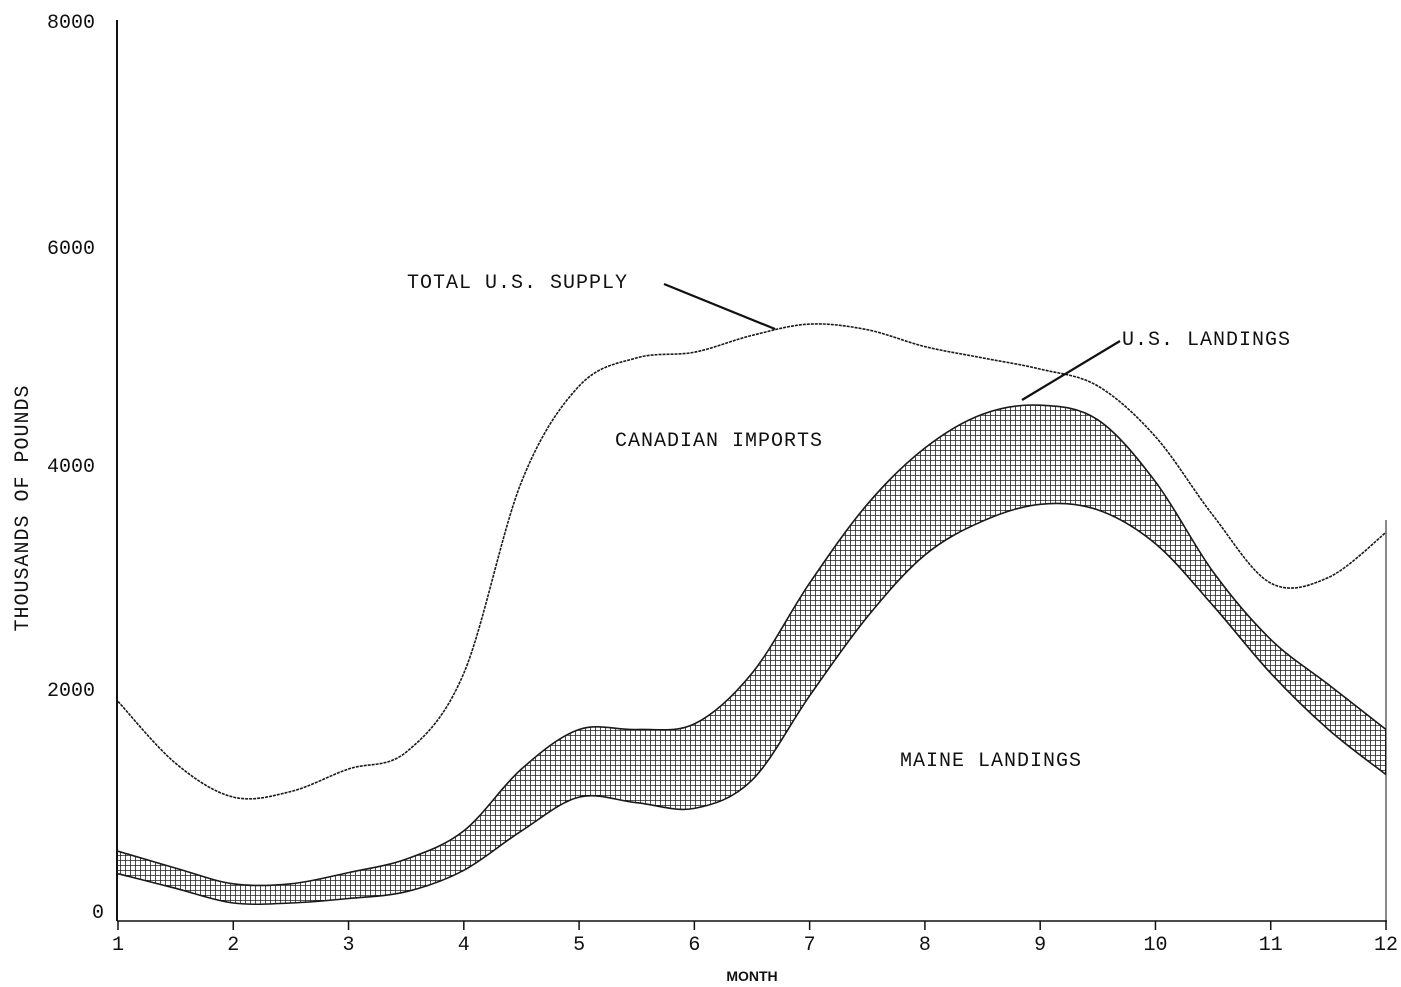 The width and height of the screenshot is (1401, 987). I want to click on annotation-maine-landings: MAINE LANDINGS, so click(991, 761).